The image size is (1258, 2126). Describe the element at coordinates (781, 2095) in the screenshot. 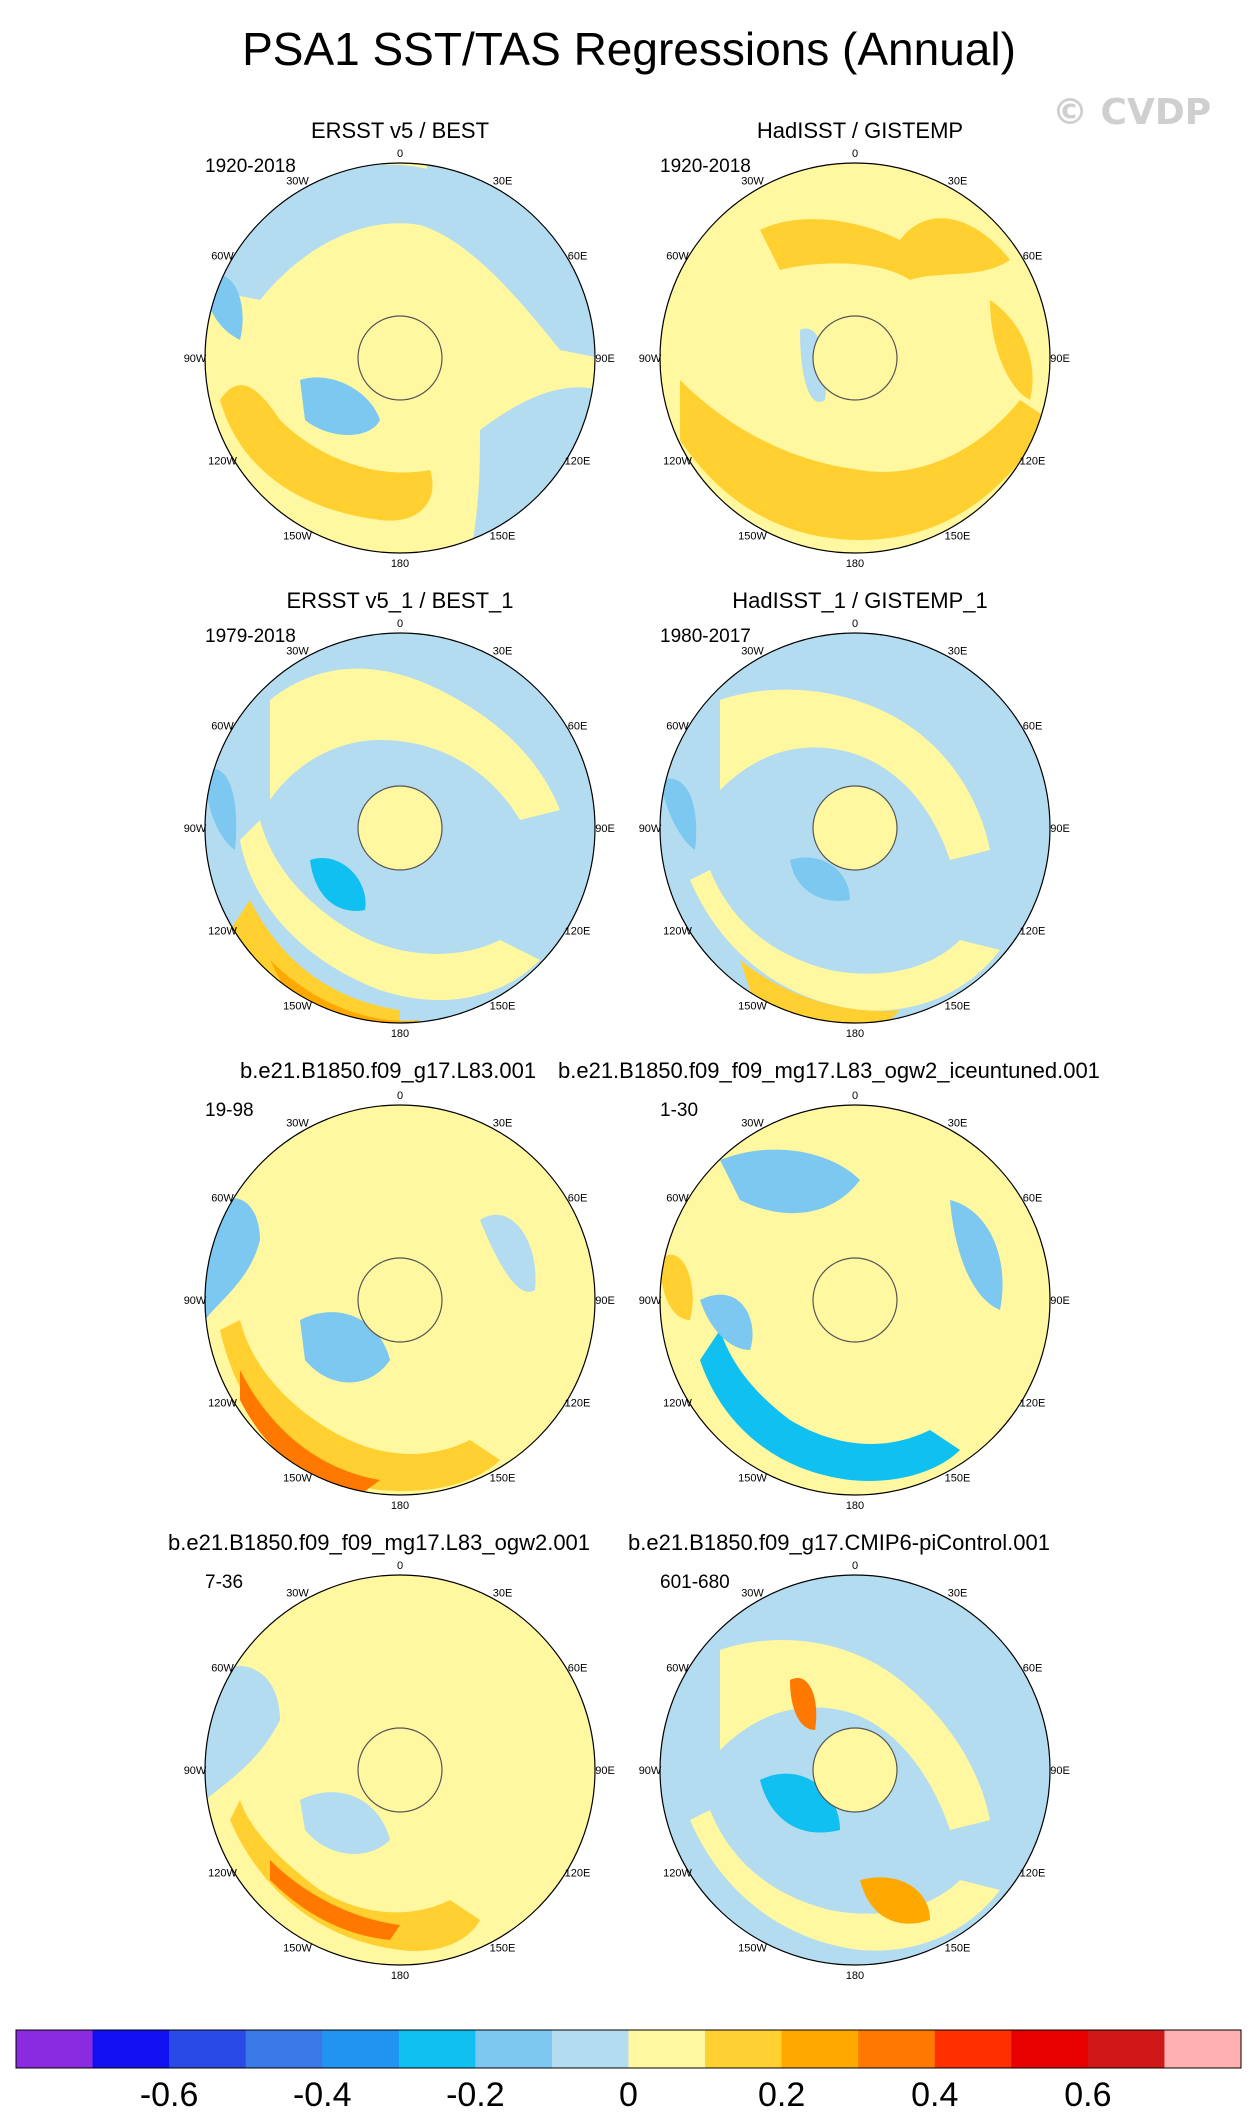

I see `colorbar-tick-label: 0.2` at that location.